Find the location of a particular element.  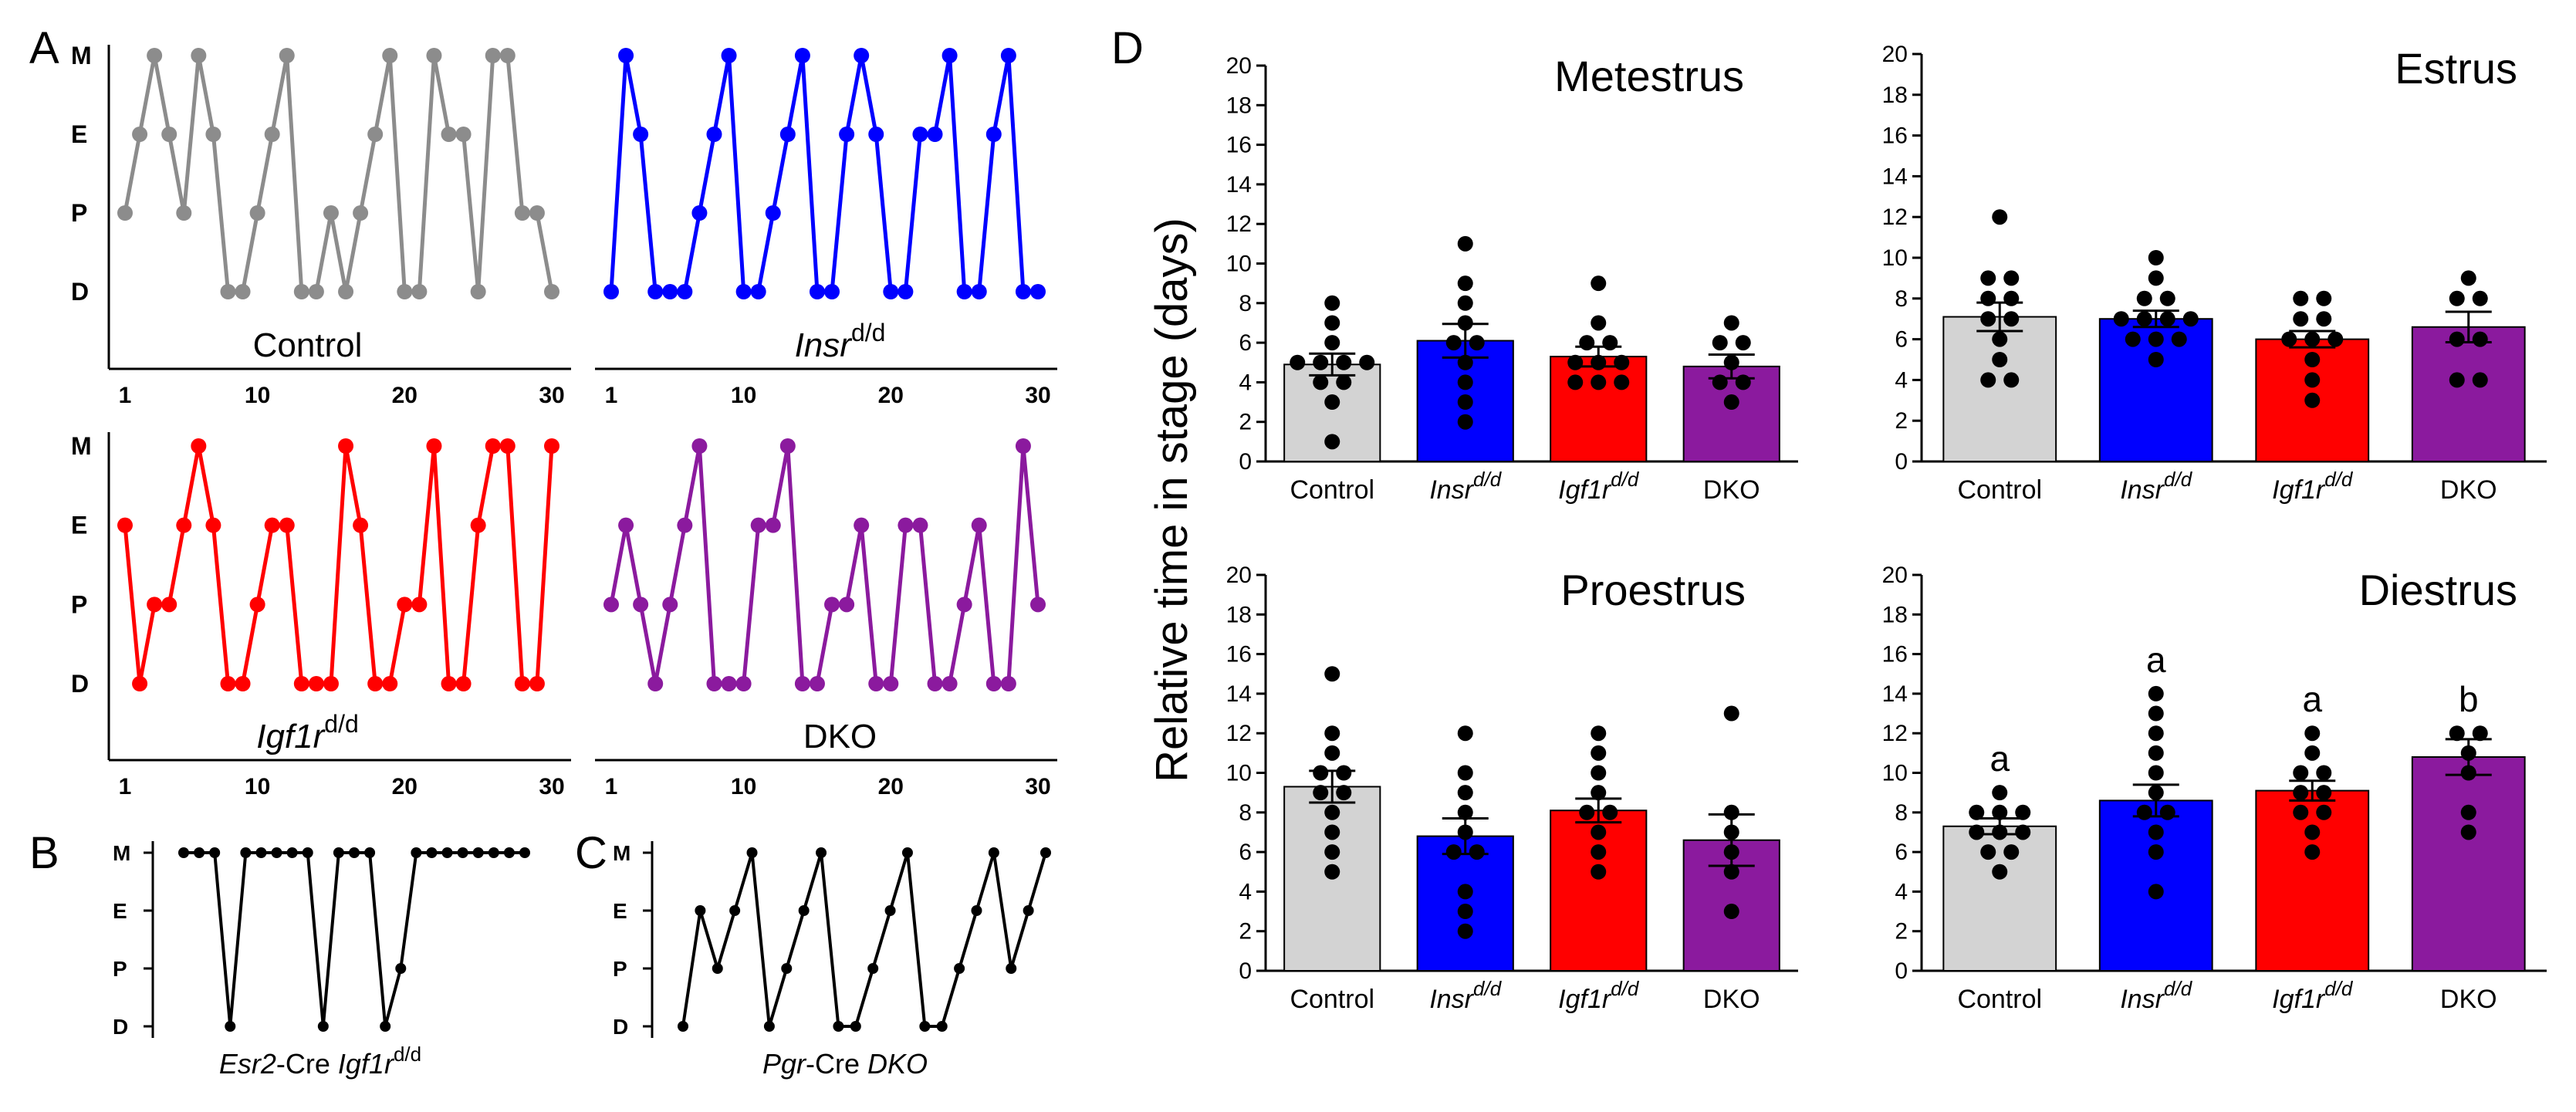

y-tick-label: 0 is located at coordinates (1245, 462).